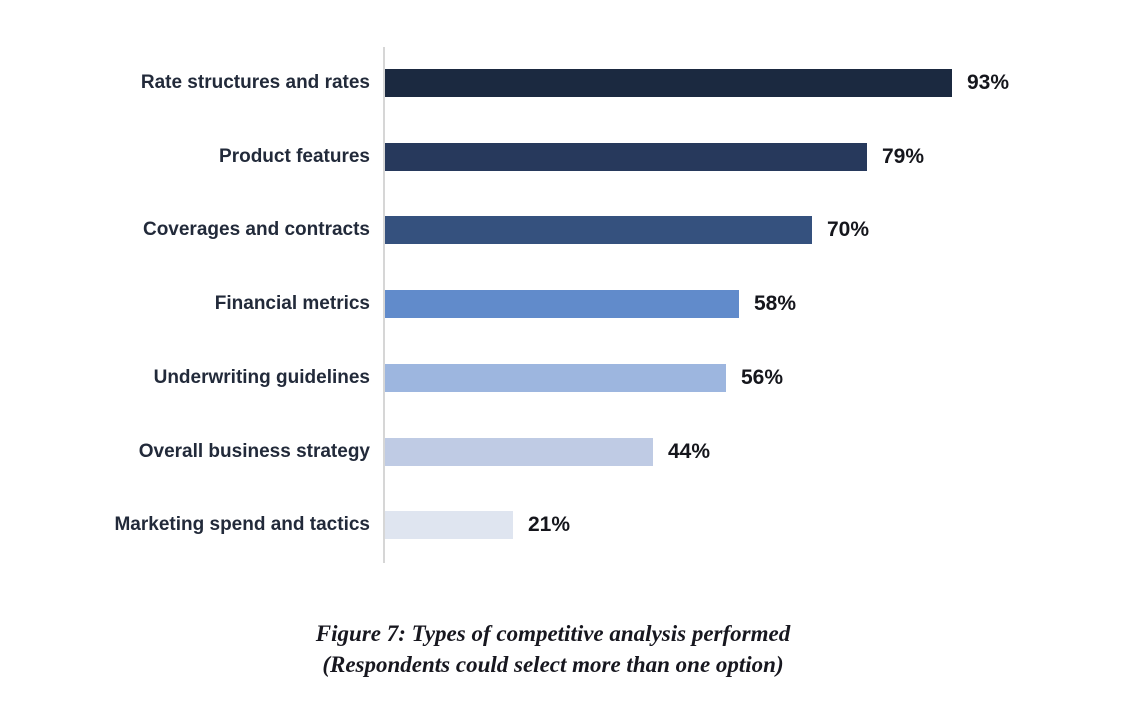  Describe the element at coordinates (292, 304) in the screenshot. I see `category-label: Financial metrics` at that location.